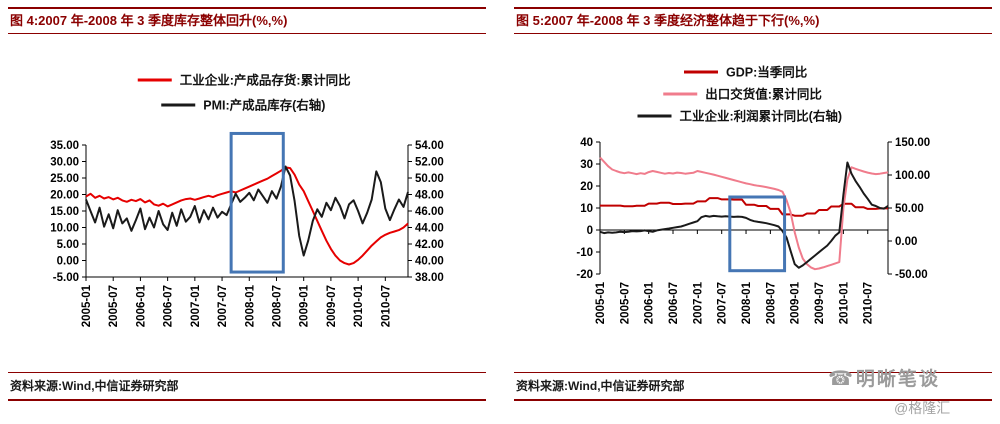 Image resolution: width=1000 pixels, height=424 pixels. I want to click on right-axis-label: 40.00, so click(429, 262).